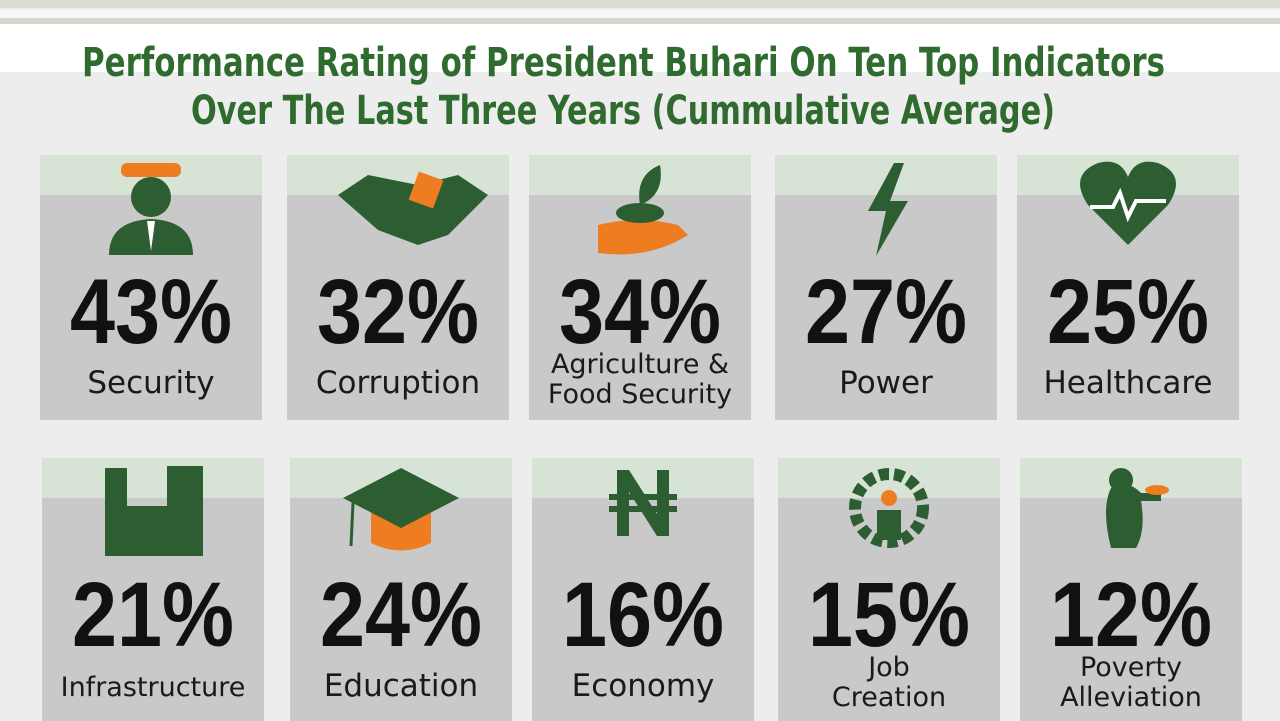 The height and width of the screenshot is (721, 1280). I want to click on title-band, so click(640, 48).